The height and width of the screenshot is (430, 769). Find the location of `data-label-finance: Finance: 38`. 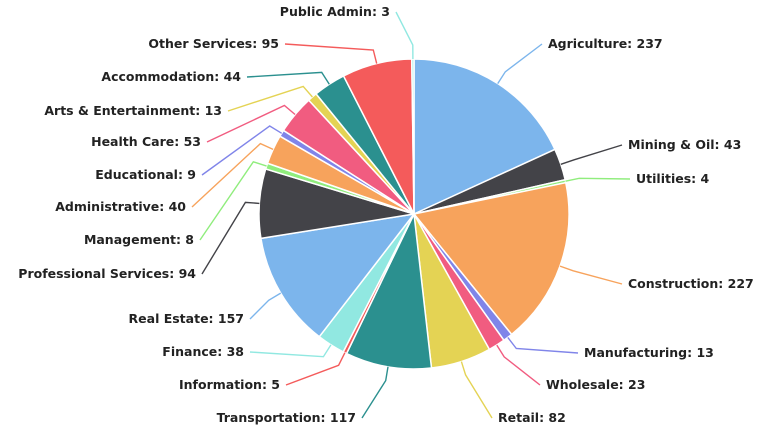

data-label-finance: Finance: 38 is located at coordinates (203, 351).